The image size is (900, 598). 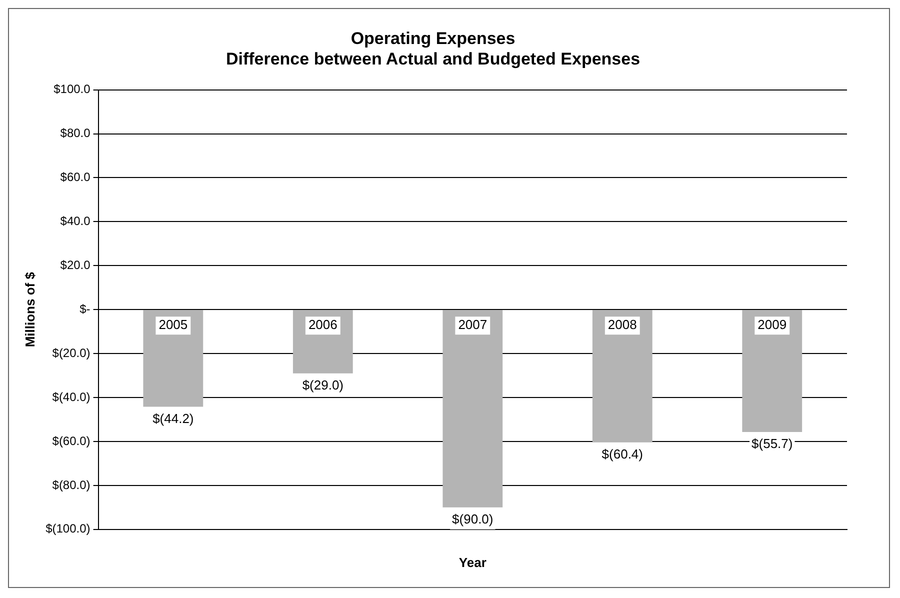 What do you see at coordinates (173, 324) in the screenshot?
I see `x-tick-label: 2005` at bounding box center [173, 324].